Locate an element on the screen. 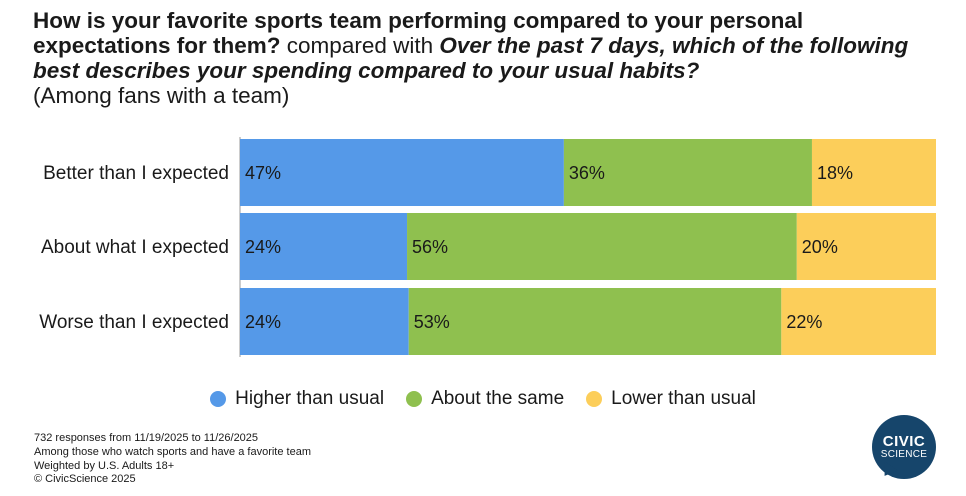  logo-speech-tail is located at coordinates (888, 471).